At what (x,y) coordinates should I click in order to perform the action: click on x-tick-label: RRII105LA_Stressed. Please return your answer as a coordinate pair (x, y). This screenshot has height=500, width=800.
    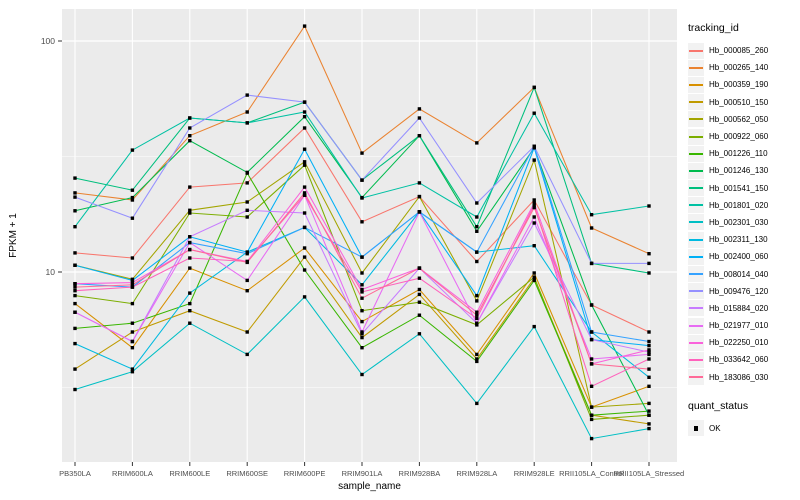
    Looking at the image, I should click on (649, 473).